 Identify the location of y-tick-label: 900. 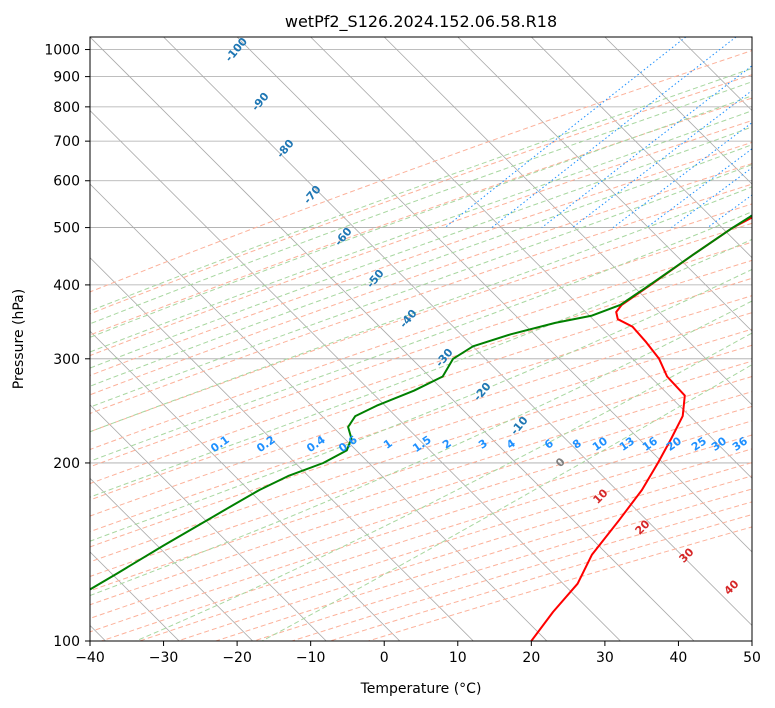
(66, 78).